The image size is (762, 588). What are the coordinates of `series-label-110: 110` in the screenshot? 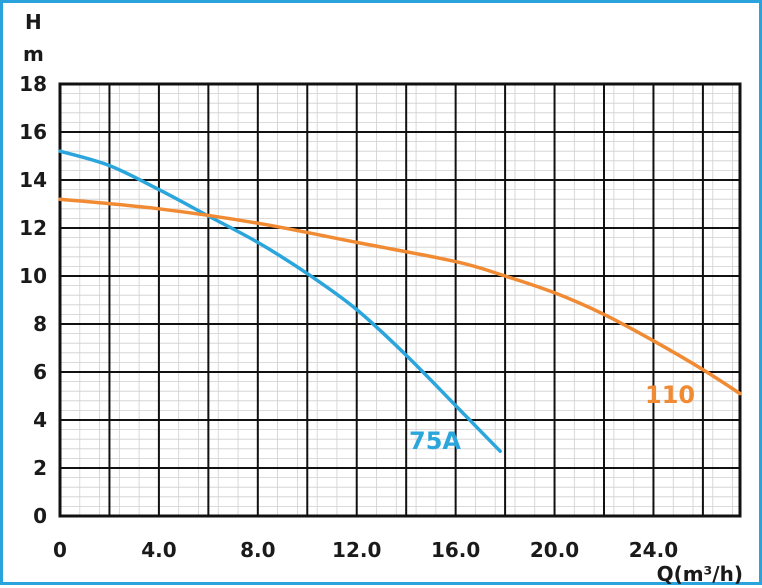 It's located at (670, 395).